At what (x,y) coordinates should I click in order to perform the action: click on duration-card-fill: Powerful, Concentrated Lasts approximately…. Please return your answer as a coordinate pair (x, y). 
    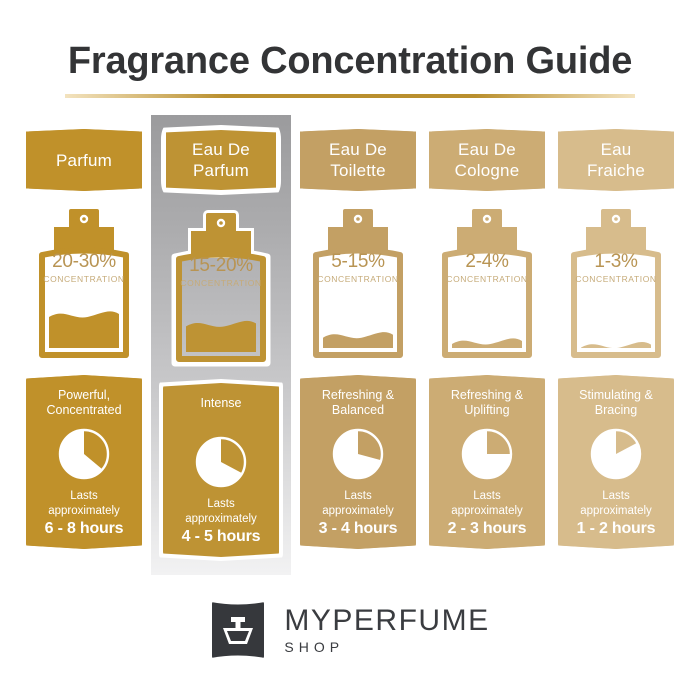
    Looking at the image, I should click on (84, 462).